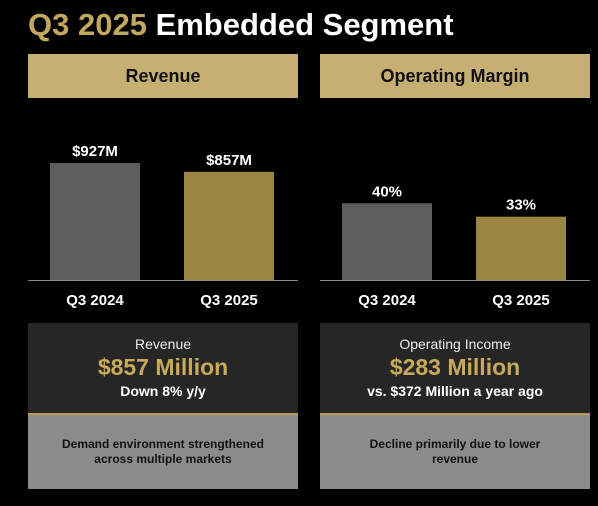  I want to click on operating-margin-note: Decline primarily due to lower revenue, so click(455, 452).